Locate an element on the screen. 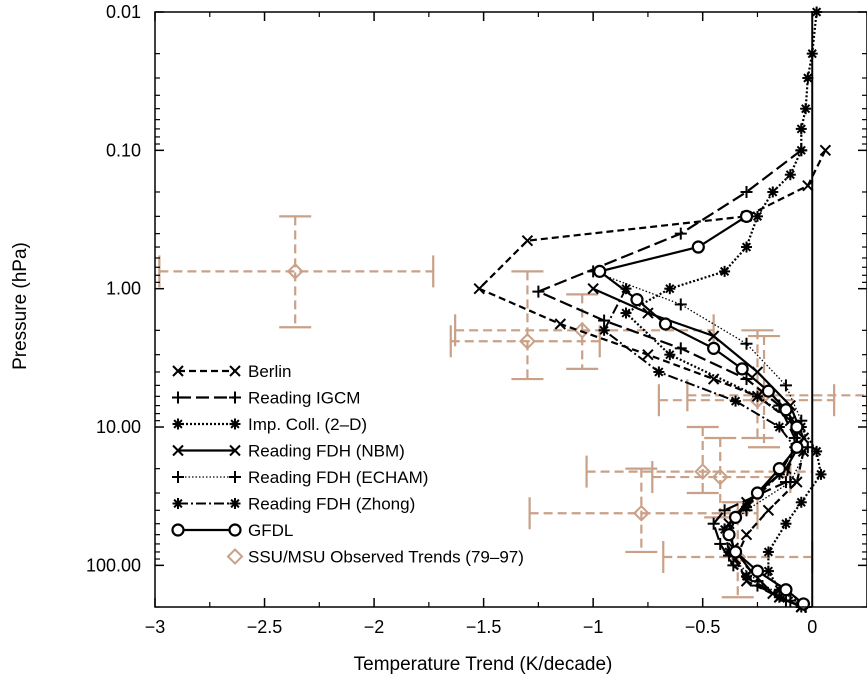 The width and height of the screenshot is (867, 678). legend-label: SSU/MSU Observed Trends (79–97) is located at coordinates (386, 557).